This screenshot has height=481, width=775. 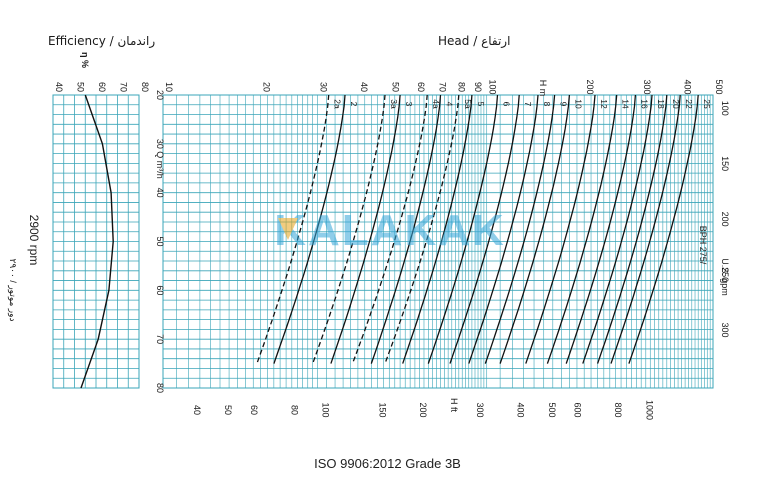 What do you see at coordinates (481, 104) in the screenshot?
I see `pump-curve-label-5: 5` at bounding box center [481, 104].